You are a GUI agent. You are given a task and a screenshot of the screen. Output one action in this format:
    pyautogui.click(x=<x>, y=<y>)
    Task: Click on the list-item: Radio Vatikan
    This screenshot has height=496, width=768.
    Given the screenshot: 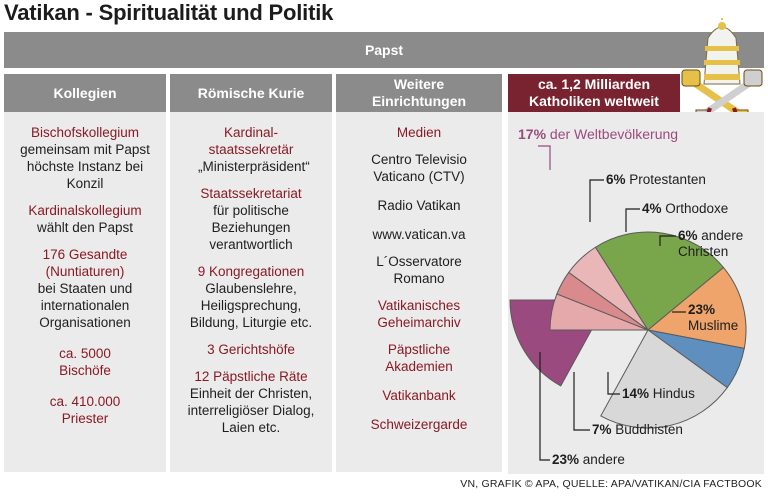 What is the action you would take?
    pyautogui.click(x=419, y=205)
    